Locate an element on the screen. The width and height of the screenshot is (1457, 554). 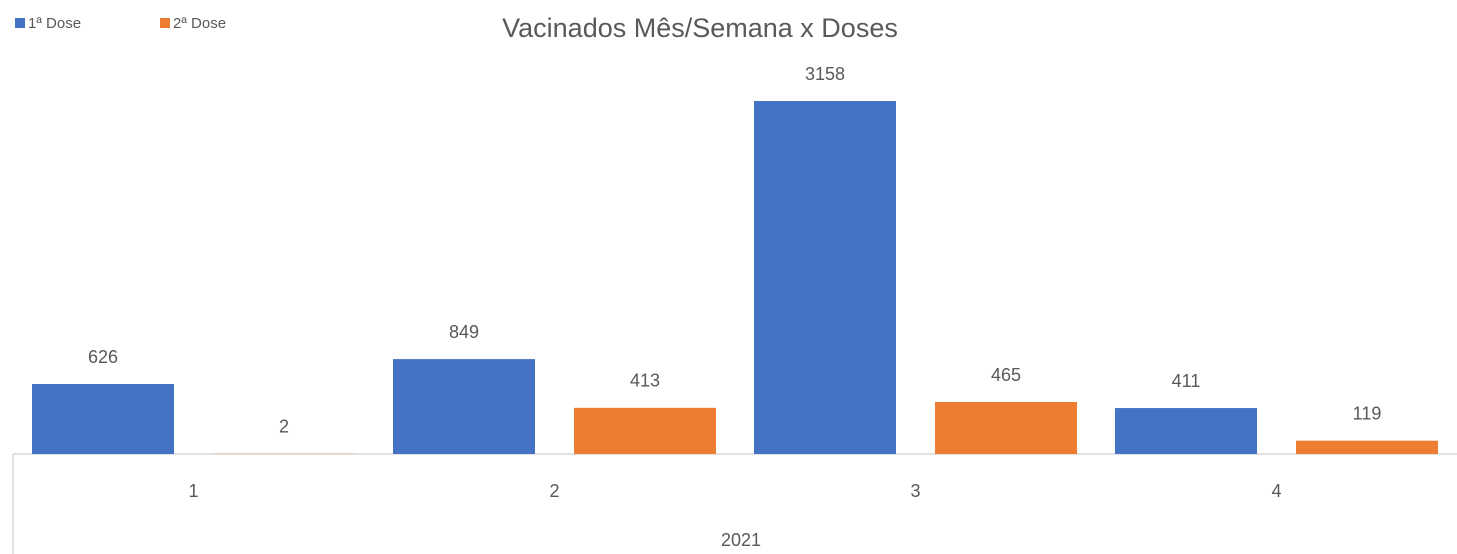
legend-label: 1ª Dose is located at coordinates (54, 23).